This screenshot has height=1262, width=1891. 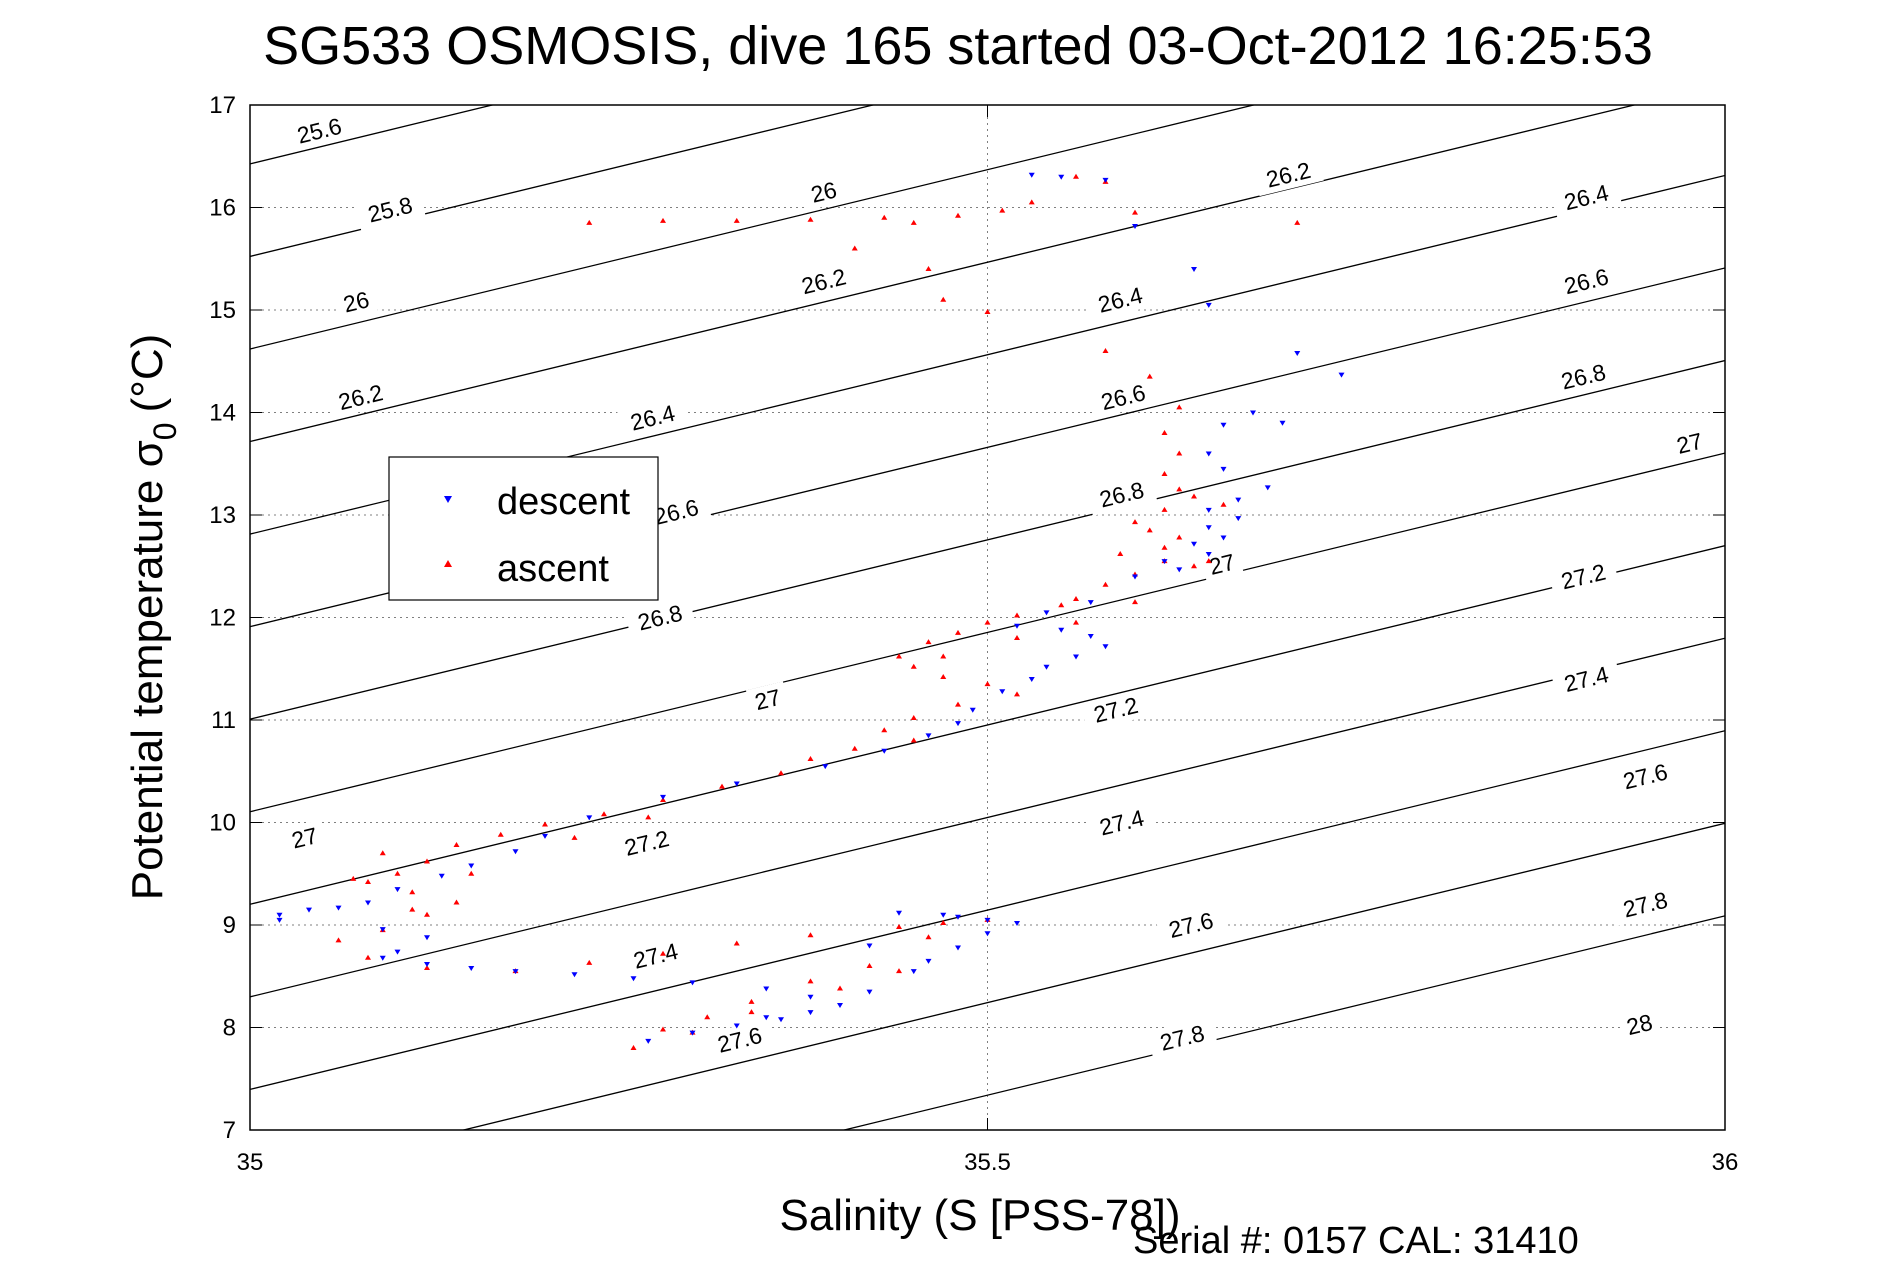 What do you see at coordinates (523, 528) in the screenshot?
I see `legend-box` at bounding box center [523, 528].